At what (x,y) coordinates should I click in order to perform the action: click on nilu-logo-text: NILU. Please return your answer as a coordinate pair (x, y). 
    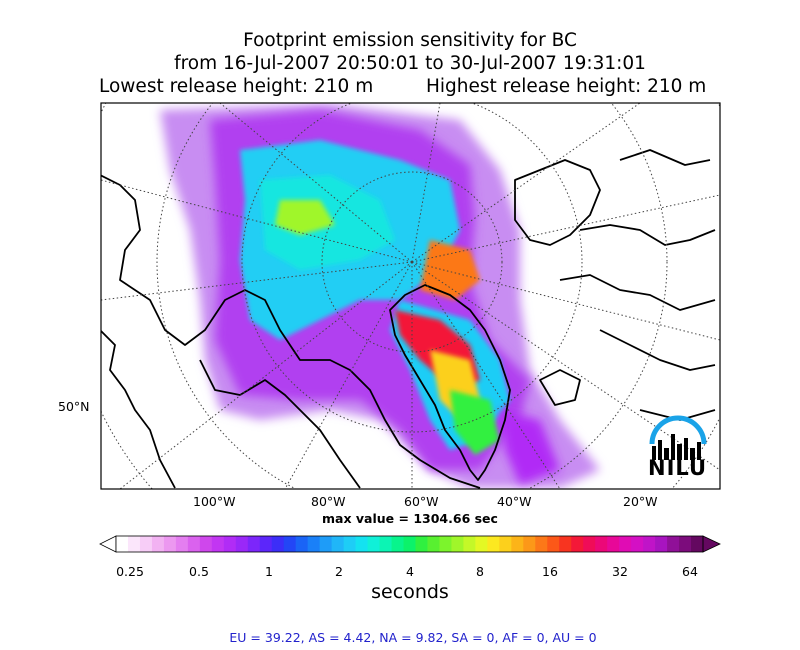
    Looking at the image, I should click on (678, 468).